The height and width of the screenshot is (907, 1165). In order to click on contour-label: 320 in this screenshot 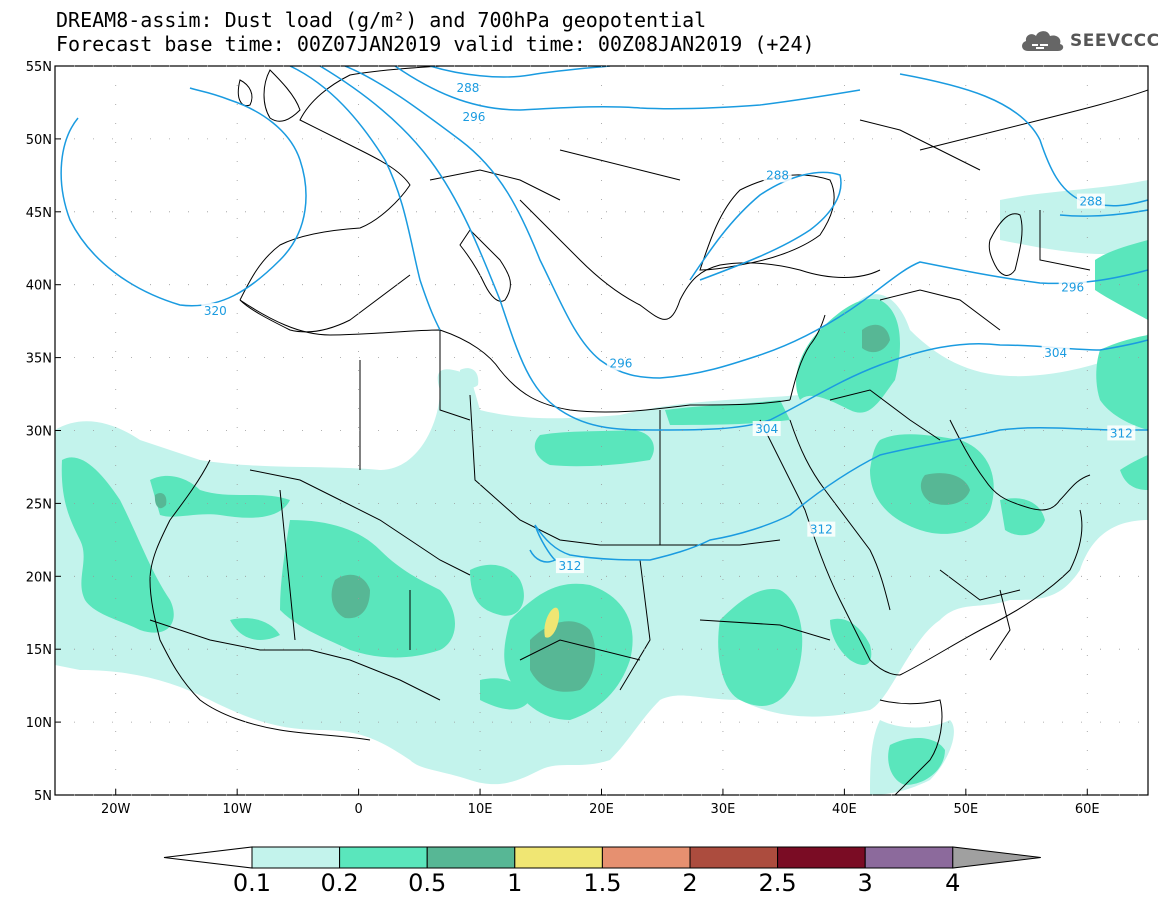, I will do `click(215, 311)`.